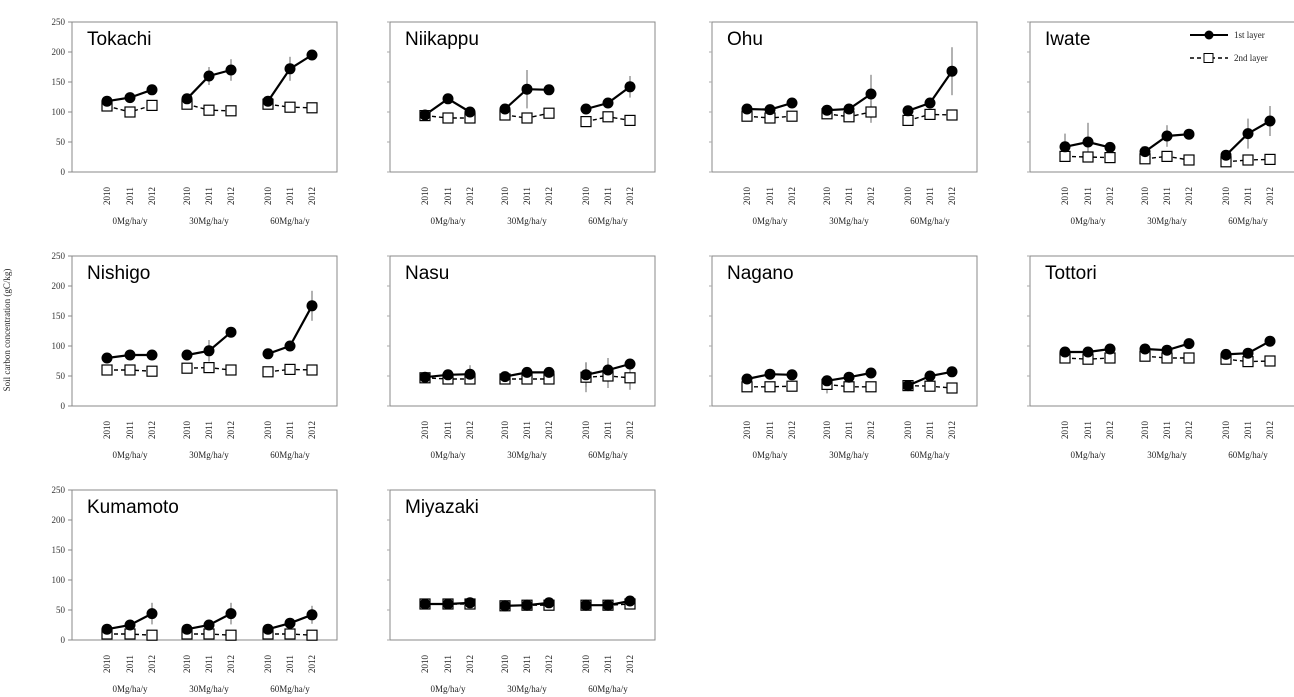 The image size is (1294, 697). I want to click on y-tick-label: 200, so click(59, 286).